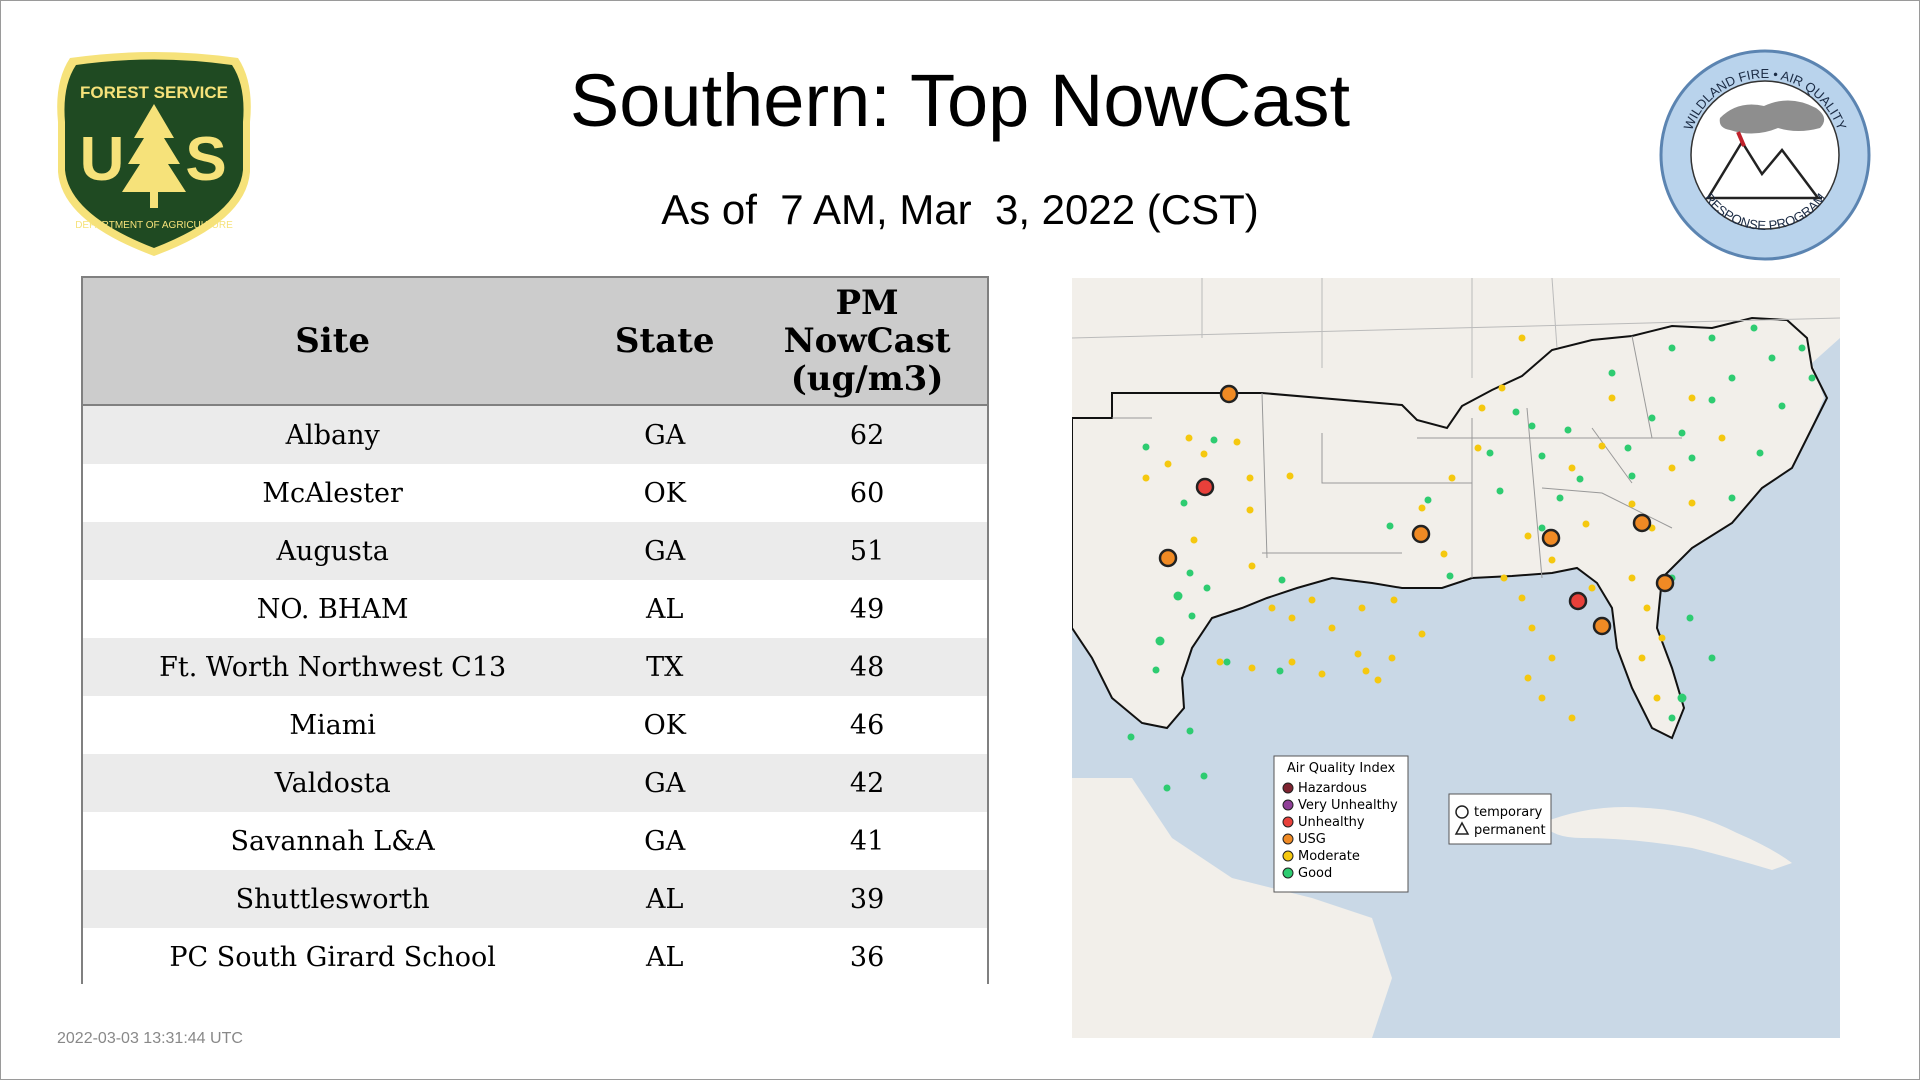 This screenshot has width=1920, height=1080. What do you see at coordinates (102, 159) in the screenshot?
I see `svg-text: U` at bounding box center [102, 159].